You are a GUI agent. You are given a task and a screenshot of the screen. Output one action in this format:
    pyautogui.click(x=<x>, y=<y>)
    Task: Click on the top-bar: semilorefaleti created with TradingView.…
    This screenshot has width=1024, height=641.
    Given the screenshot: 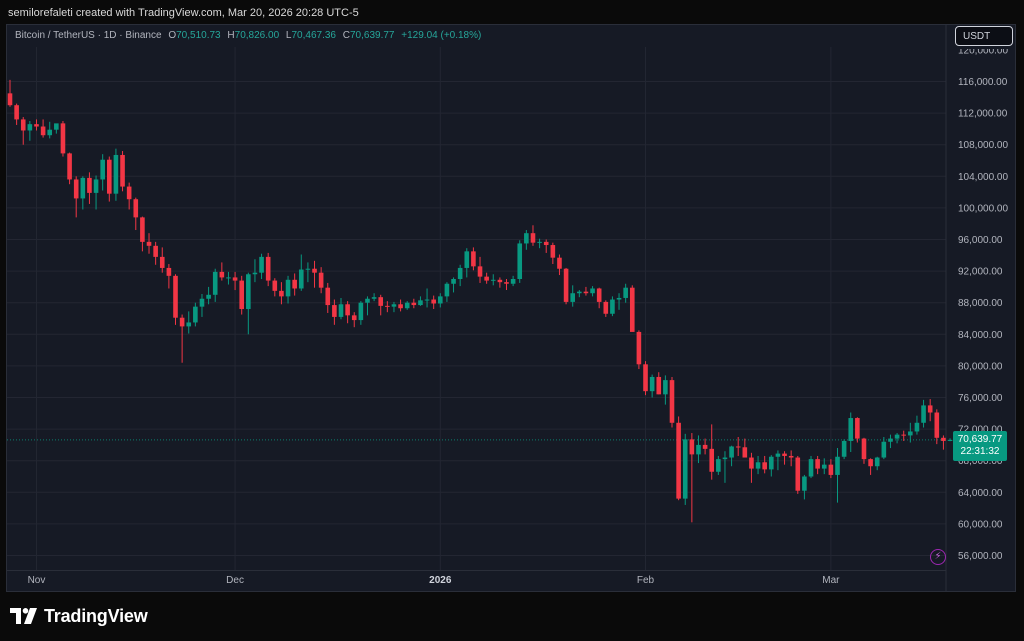 What is the action you would take?
    pyautogui.click(x=512, y=12)
    